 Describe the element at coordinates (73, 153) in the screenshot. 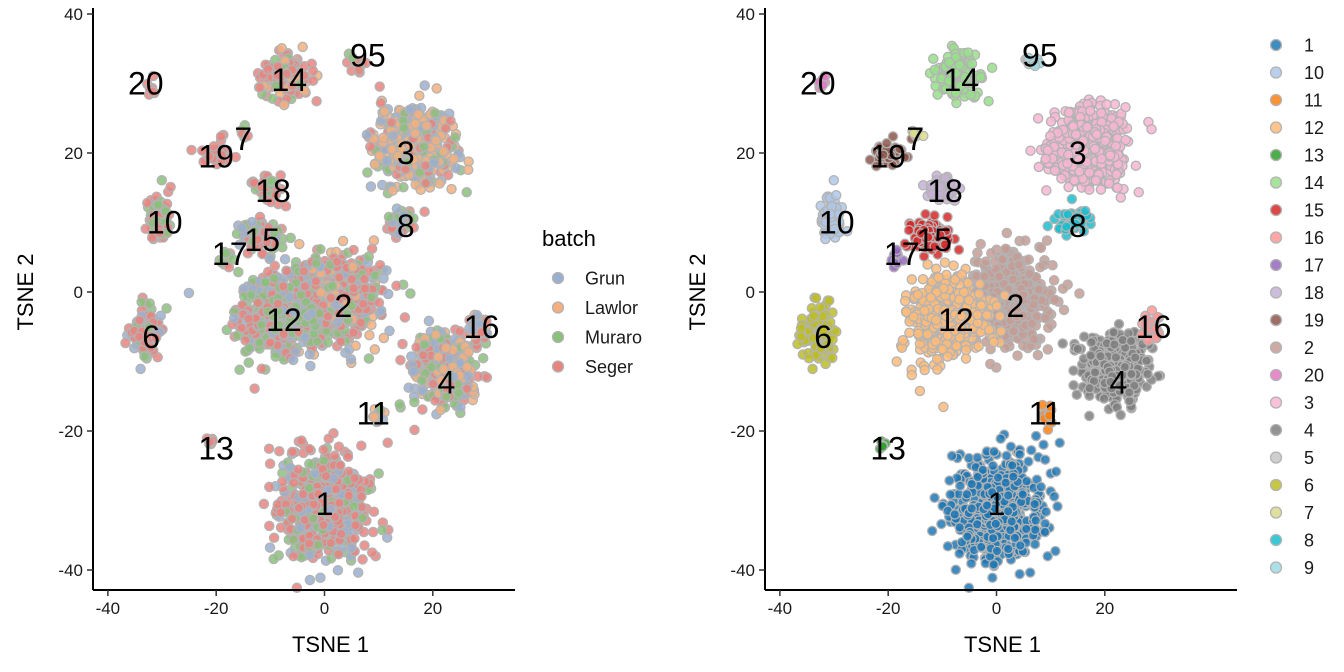

I see `y-tick-label: 20` at that location.